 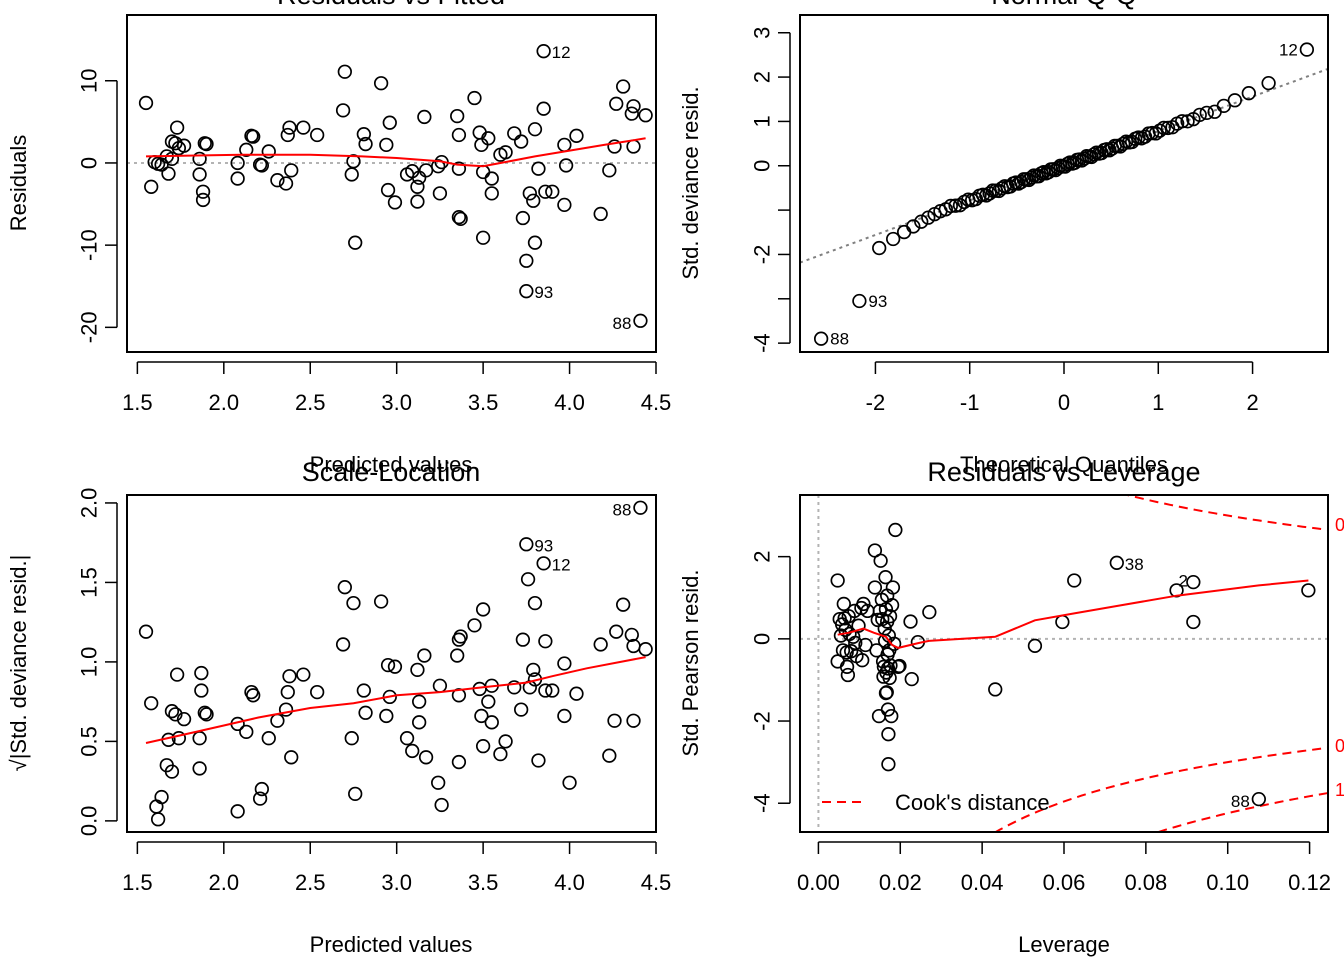 I want to click on x-axis: 1.5 2.0 2.5 3.0 3.5 4.0 4.5, so click(x=396, y=868).